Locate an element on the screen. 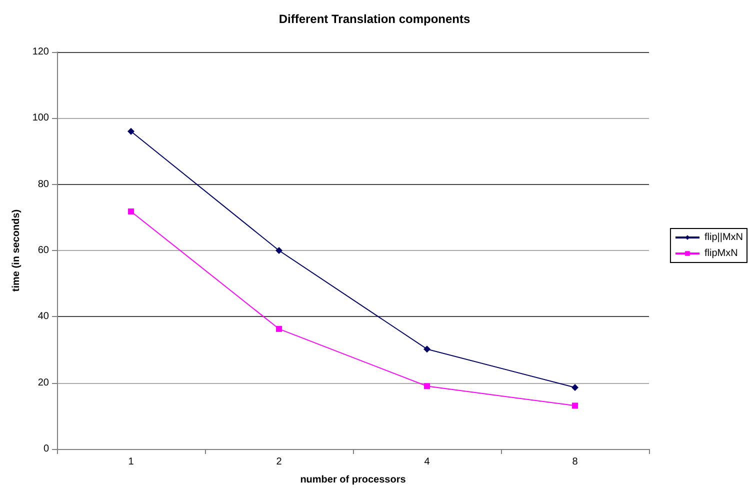 Image resolution: width=749 pixels, height=491 pixels. y-tick-label: 80 is located at coordinates (44, 184).